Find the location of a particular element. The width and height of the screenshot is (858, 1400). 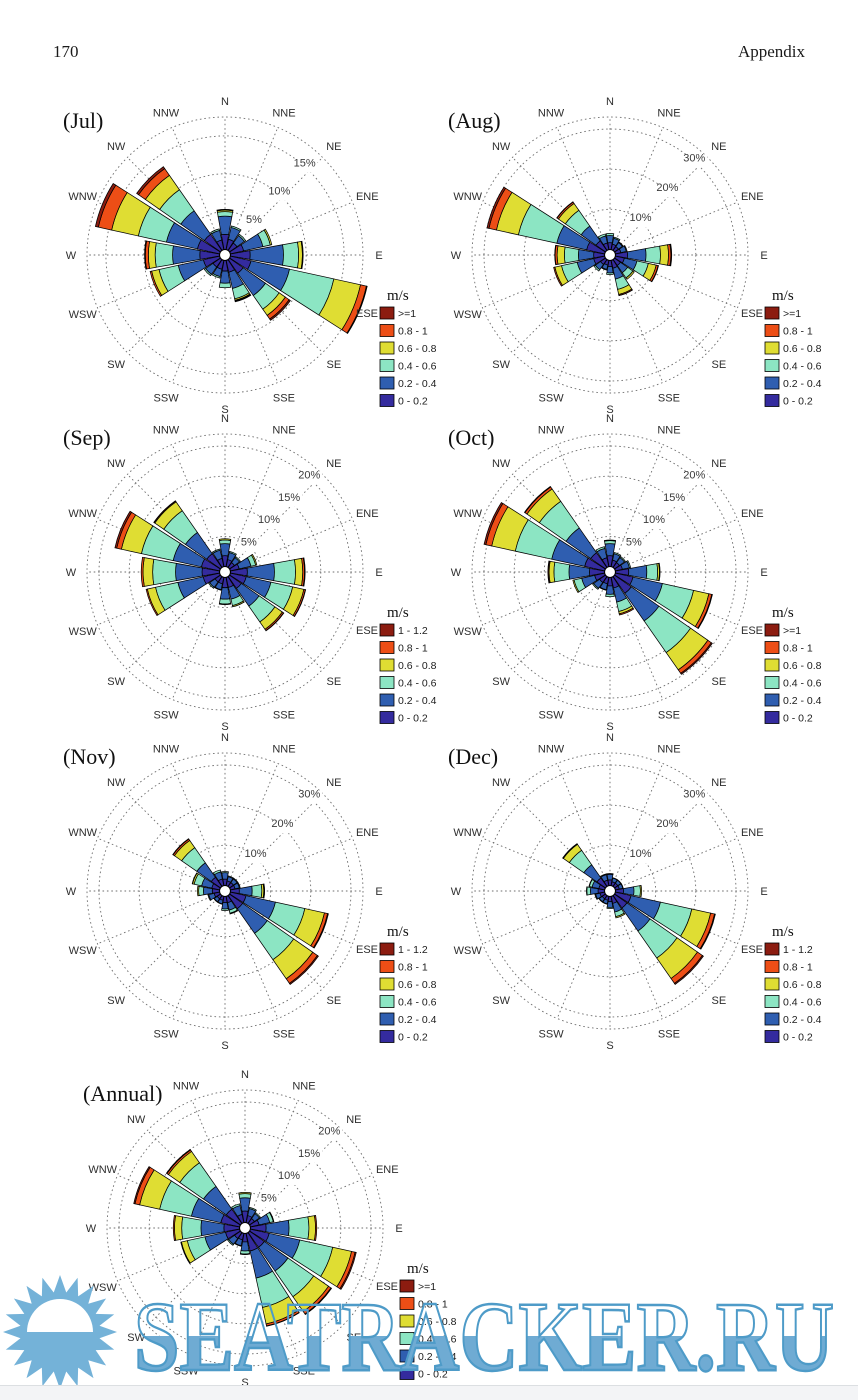

direction-label-SSW: SSW is located at coordinates (167, 398).